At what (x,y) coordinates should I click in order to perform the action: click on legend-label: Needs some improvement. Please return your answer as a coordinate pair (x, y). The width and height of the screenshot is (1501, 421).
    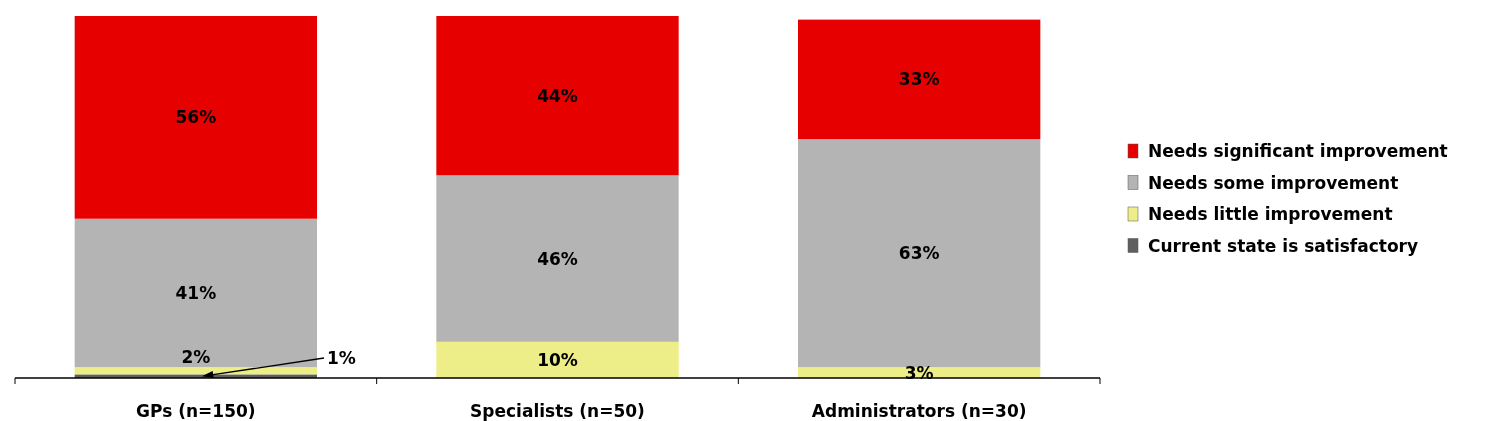
    Looking at the image, I should click on (1273, 182).